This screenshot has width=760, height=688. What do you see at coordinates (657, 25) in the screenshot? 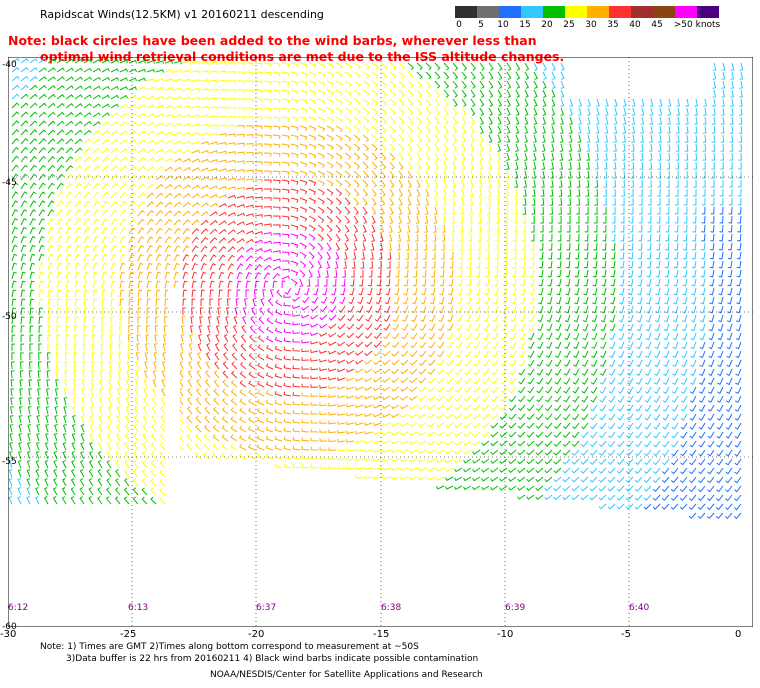
I see `scale-label: 45` at bounding box center [657, 25].